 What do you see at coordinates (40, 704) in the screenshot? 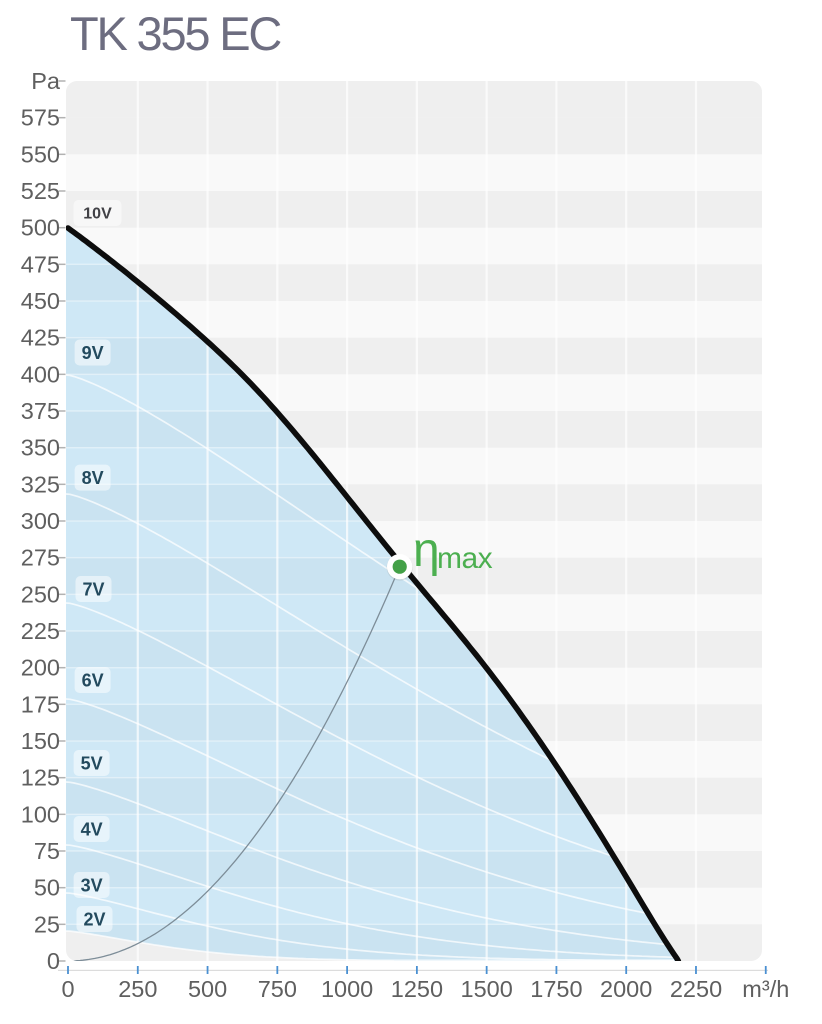
I see `svg-text: 175` at bounding box center [40, 704].